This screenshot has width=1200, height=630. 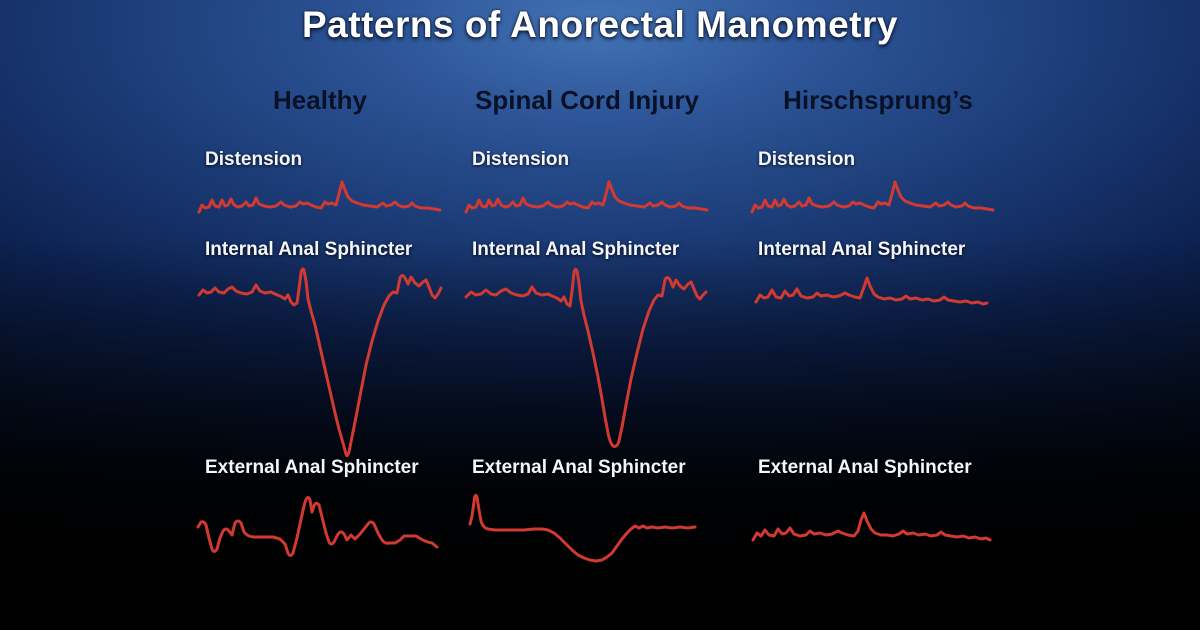 I want to click on column-header-spinal-cord-injury: Spinal Cord Injury, so click(x=587, y=100).